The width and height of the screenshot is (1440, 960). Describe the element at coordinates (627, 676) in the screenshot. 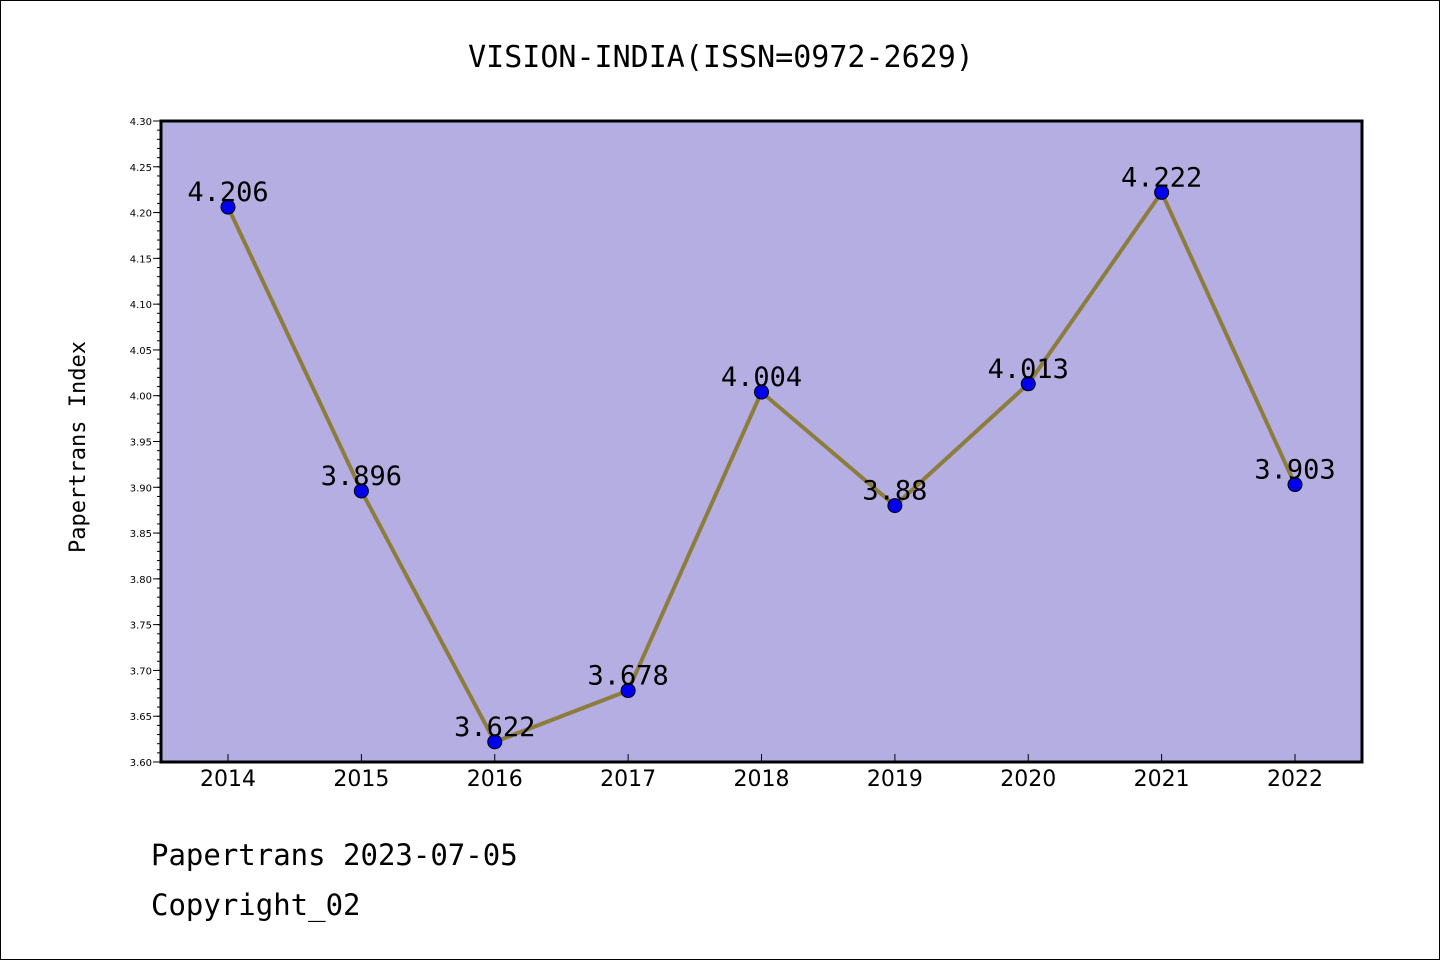

I see `data-label-2017: 3.678` at that location.